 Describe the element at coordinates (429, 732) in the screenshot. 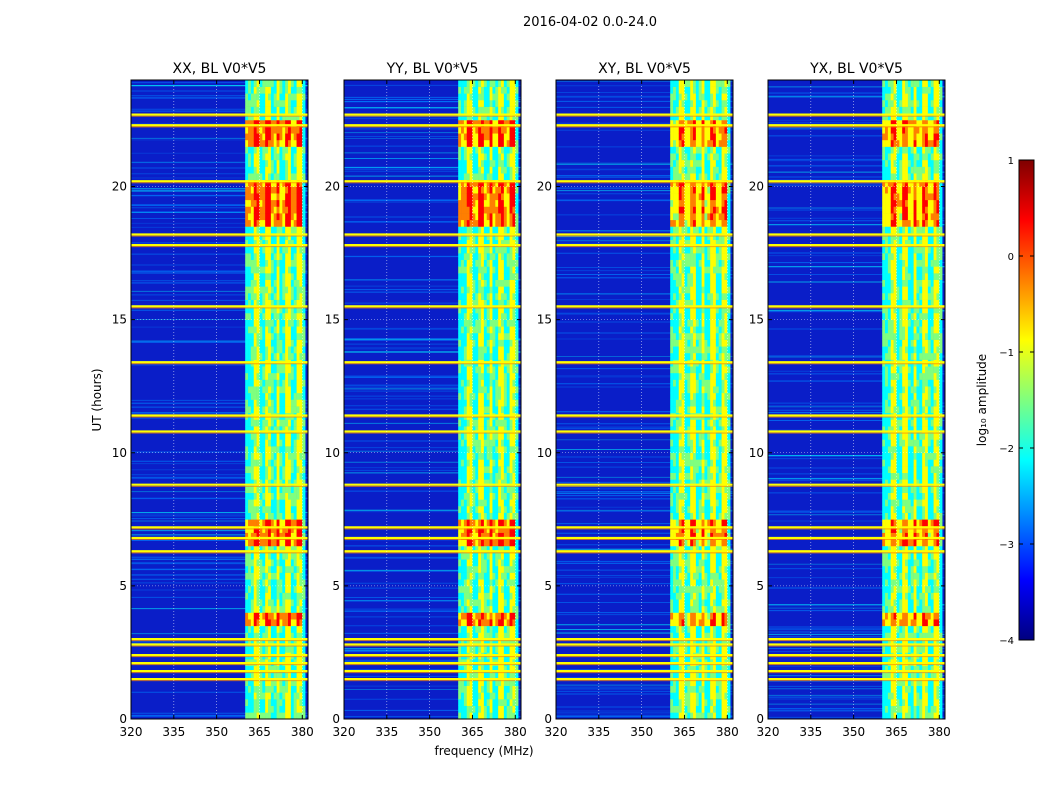

I see `x-tick-label: 350` at that location.